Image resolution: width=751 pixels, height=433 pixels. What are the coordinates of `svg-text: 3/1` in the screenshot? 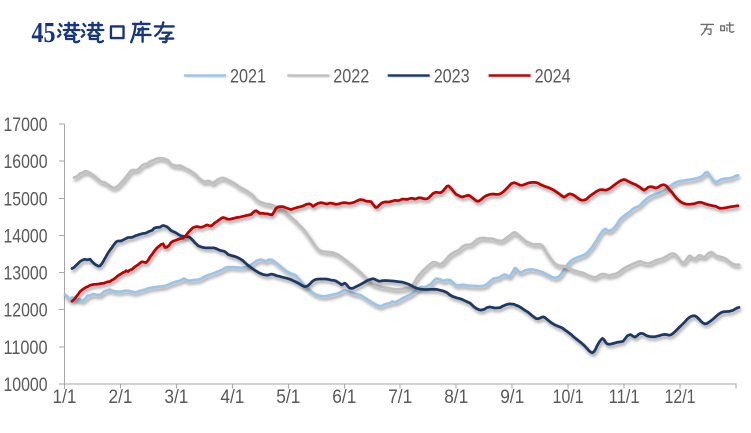 It's located at (176, 397).